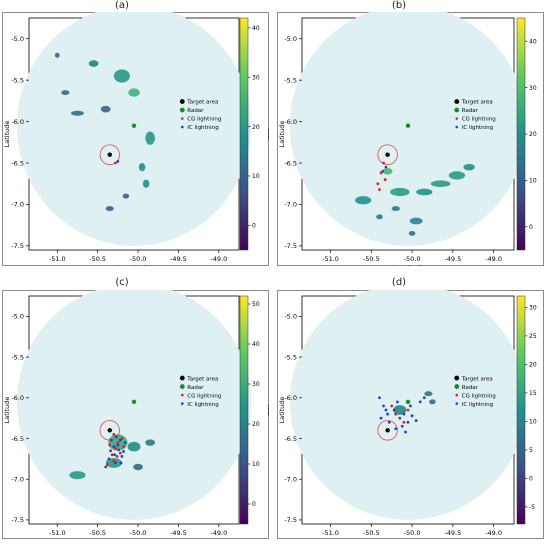  Describe the element at coordinates (399, 282) in the screenshot. I see `panel-d-letter: (d)` at that location.